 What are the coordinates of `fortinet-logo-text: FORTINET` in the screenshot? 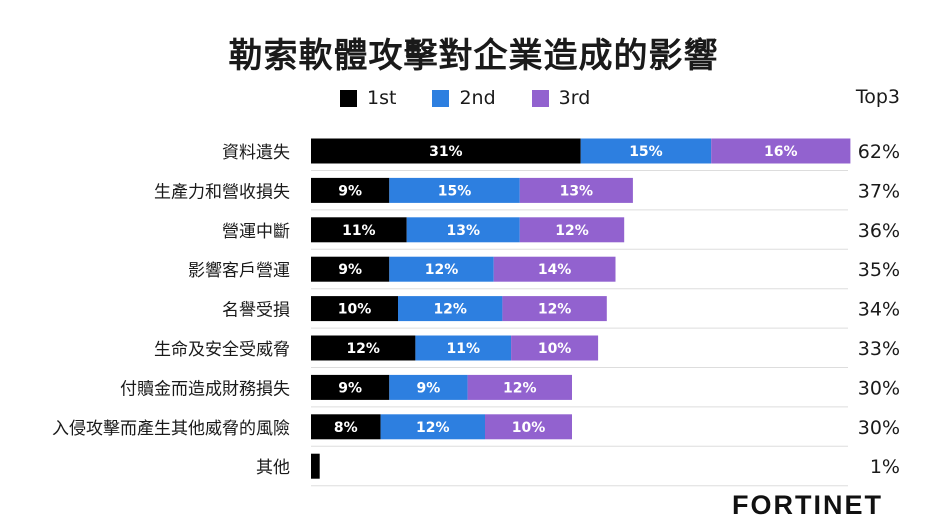 It's located at (807, 504).